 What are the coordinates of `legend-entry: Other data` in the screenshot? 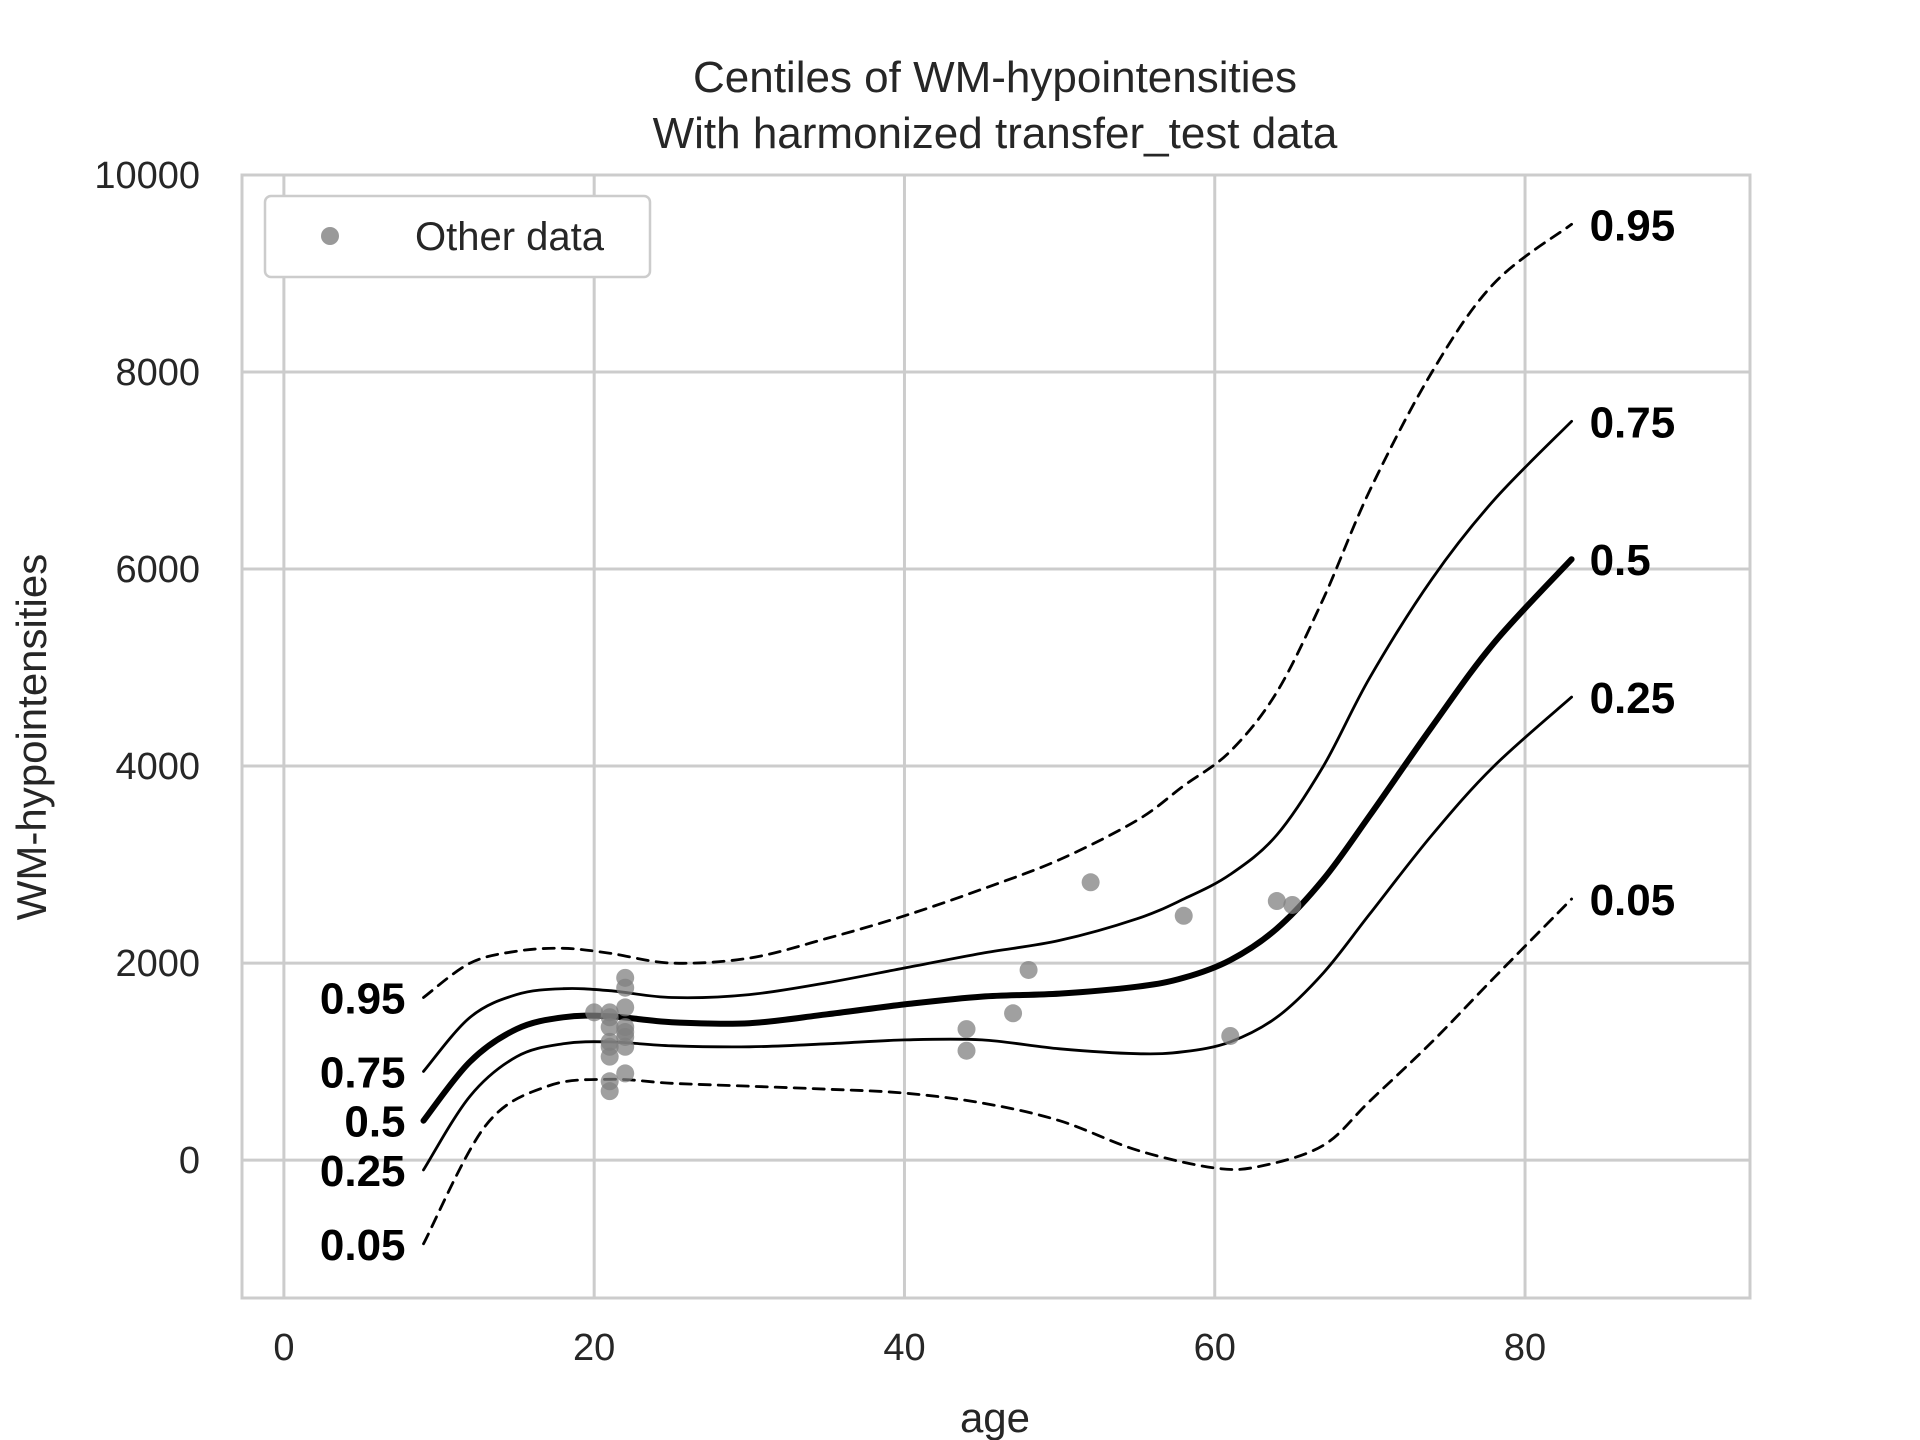 It's located at (510, 237).